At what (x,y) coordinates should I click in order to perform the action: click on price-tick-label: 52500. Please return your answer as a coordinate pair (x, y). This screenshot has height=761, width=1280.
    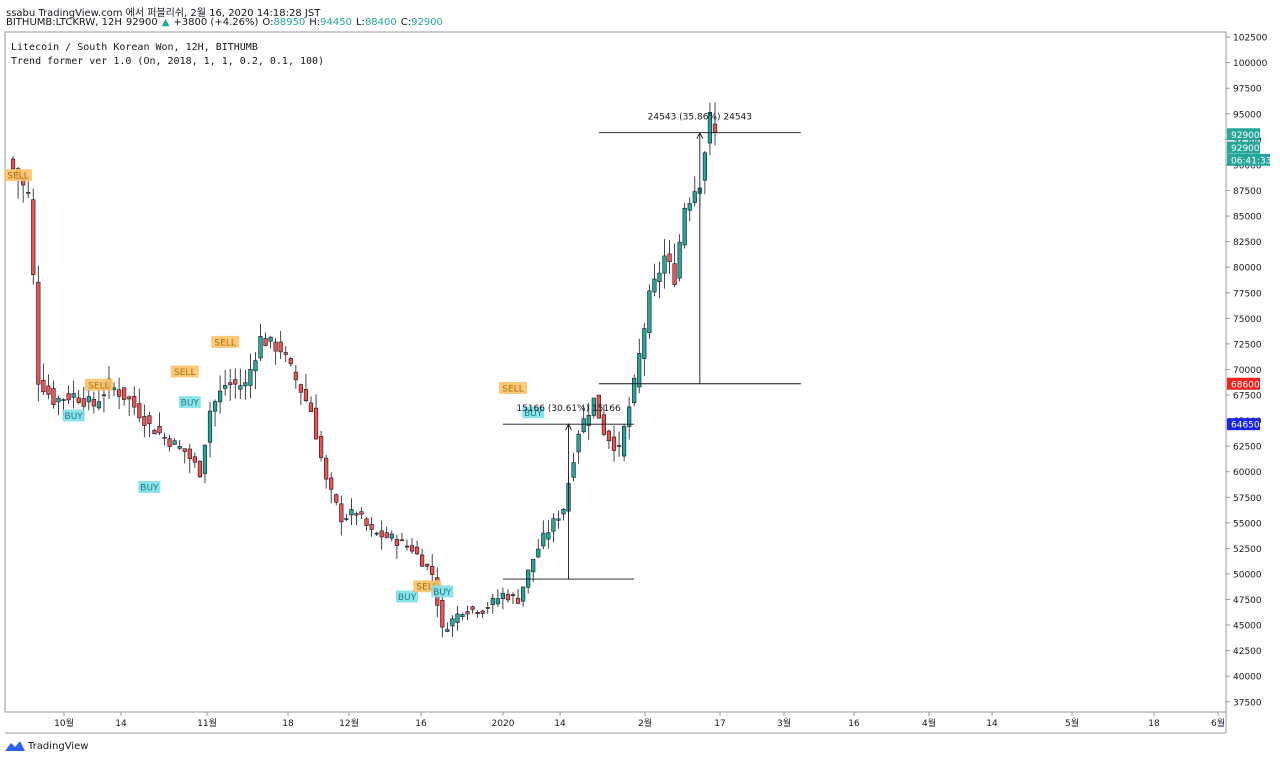
    Looking at the image, I should click on (1247, 550).